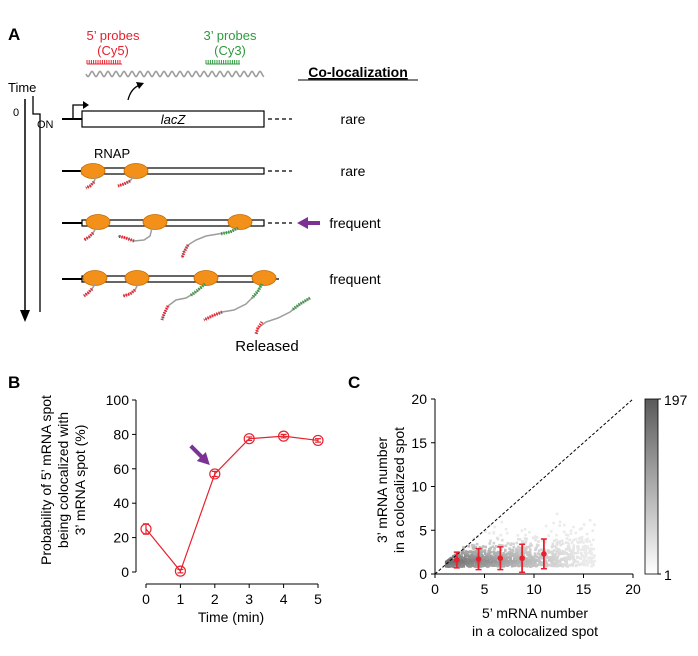 The height and width of the screenshot is (656, 698). What do you see at coordinates (266, 346) in the screenshot?
I see `released-label: Released` at bounding box center [266, 346].